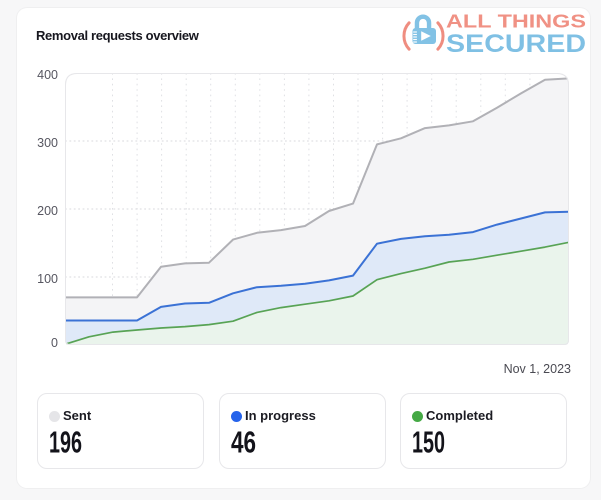 This screenshot has height=500, width=601. I want to click on svg-text: ALL THINGS, so click(516, 21).